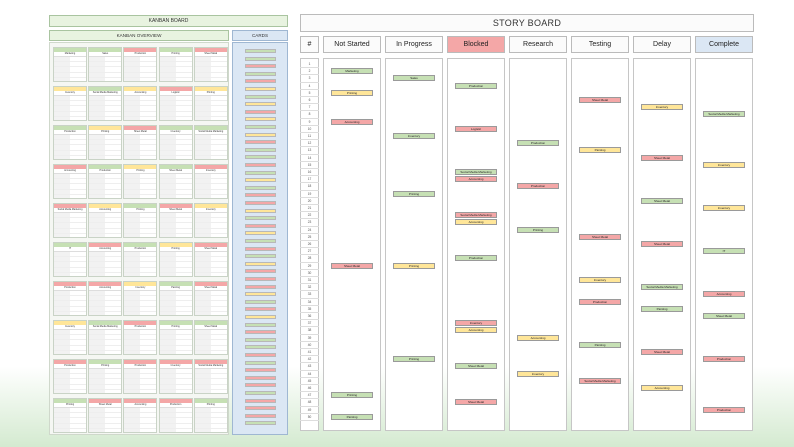  Describe the element at coordinates (70, 259) in the screenshot. I see `overview-tile: IT` at that location.